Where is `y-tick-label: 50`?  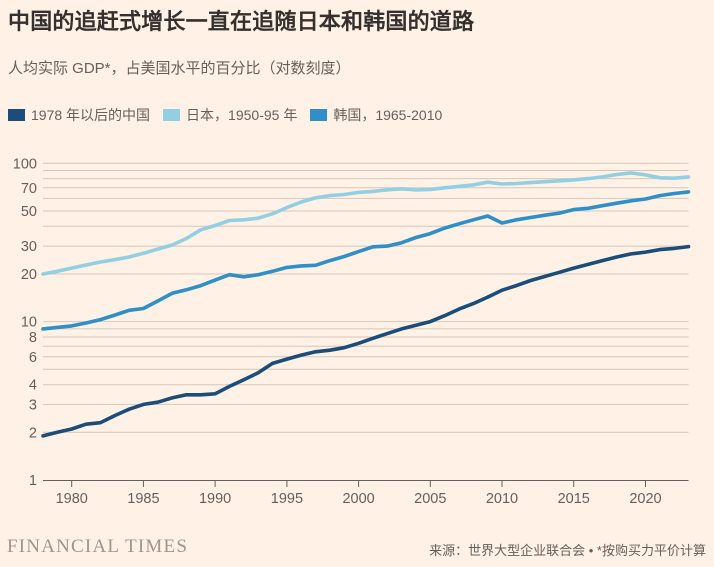
y-tick-label: 50 is located at coordinates (29, 212).